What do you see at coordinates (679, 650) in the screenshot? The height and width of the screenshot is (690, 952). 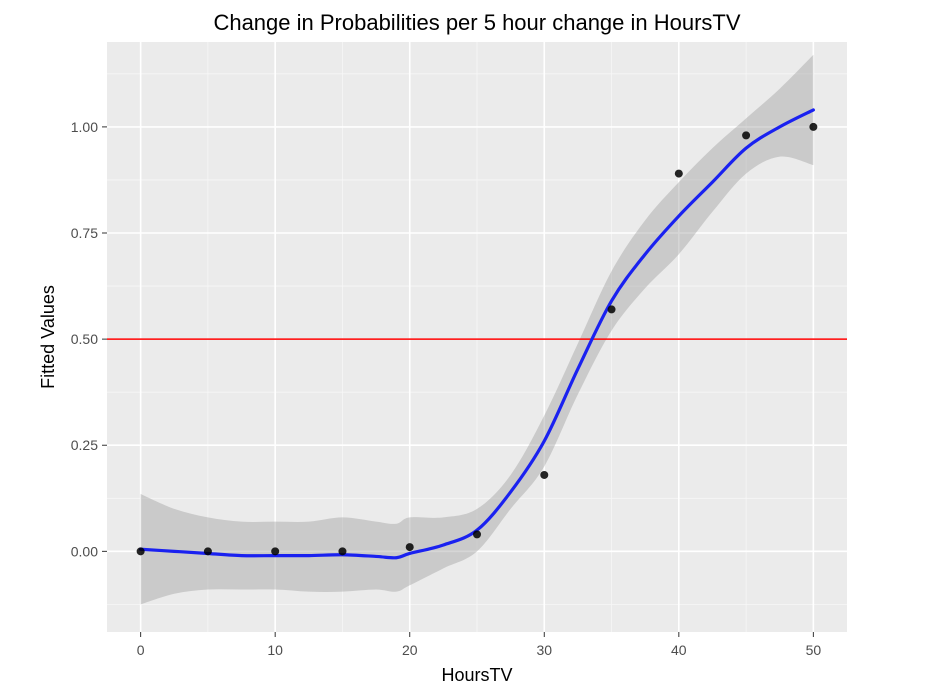 I see `x-tick-label: 40` at bounding box center [679, 650].